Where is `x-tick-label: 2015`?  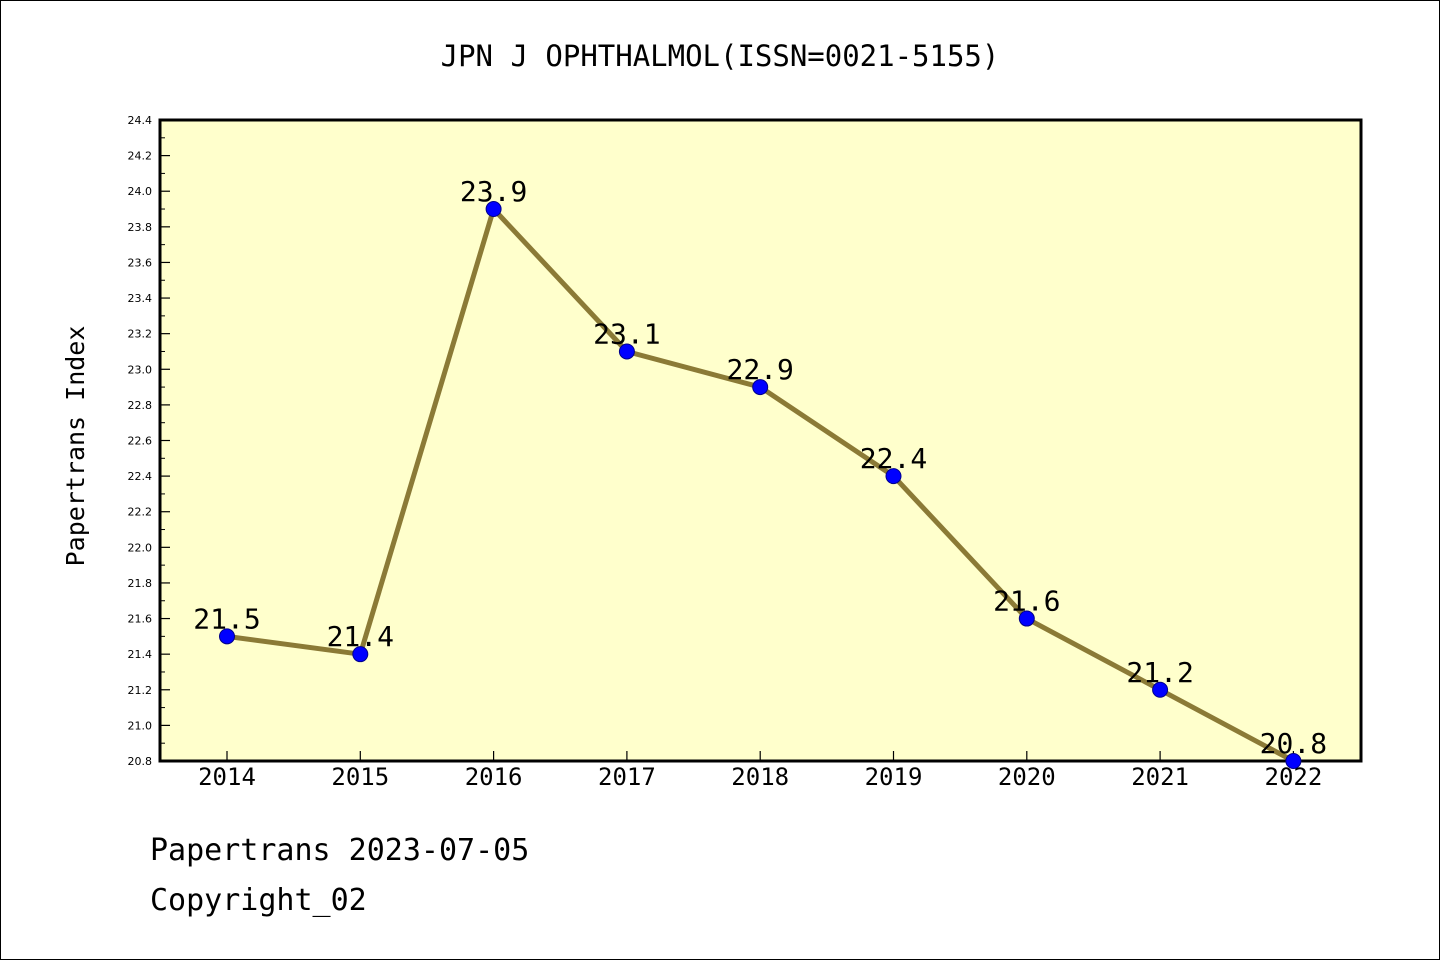
x-tick-label: 2015 is located at coordinates (360, 777).